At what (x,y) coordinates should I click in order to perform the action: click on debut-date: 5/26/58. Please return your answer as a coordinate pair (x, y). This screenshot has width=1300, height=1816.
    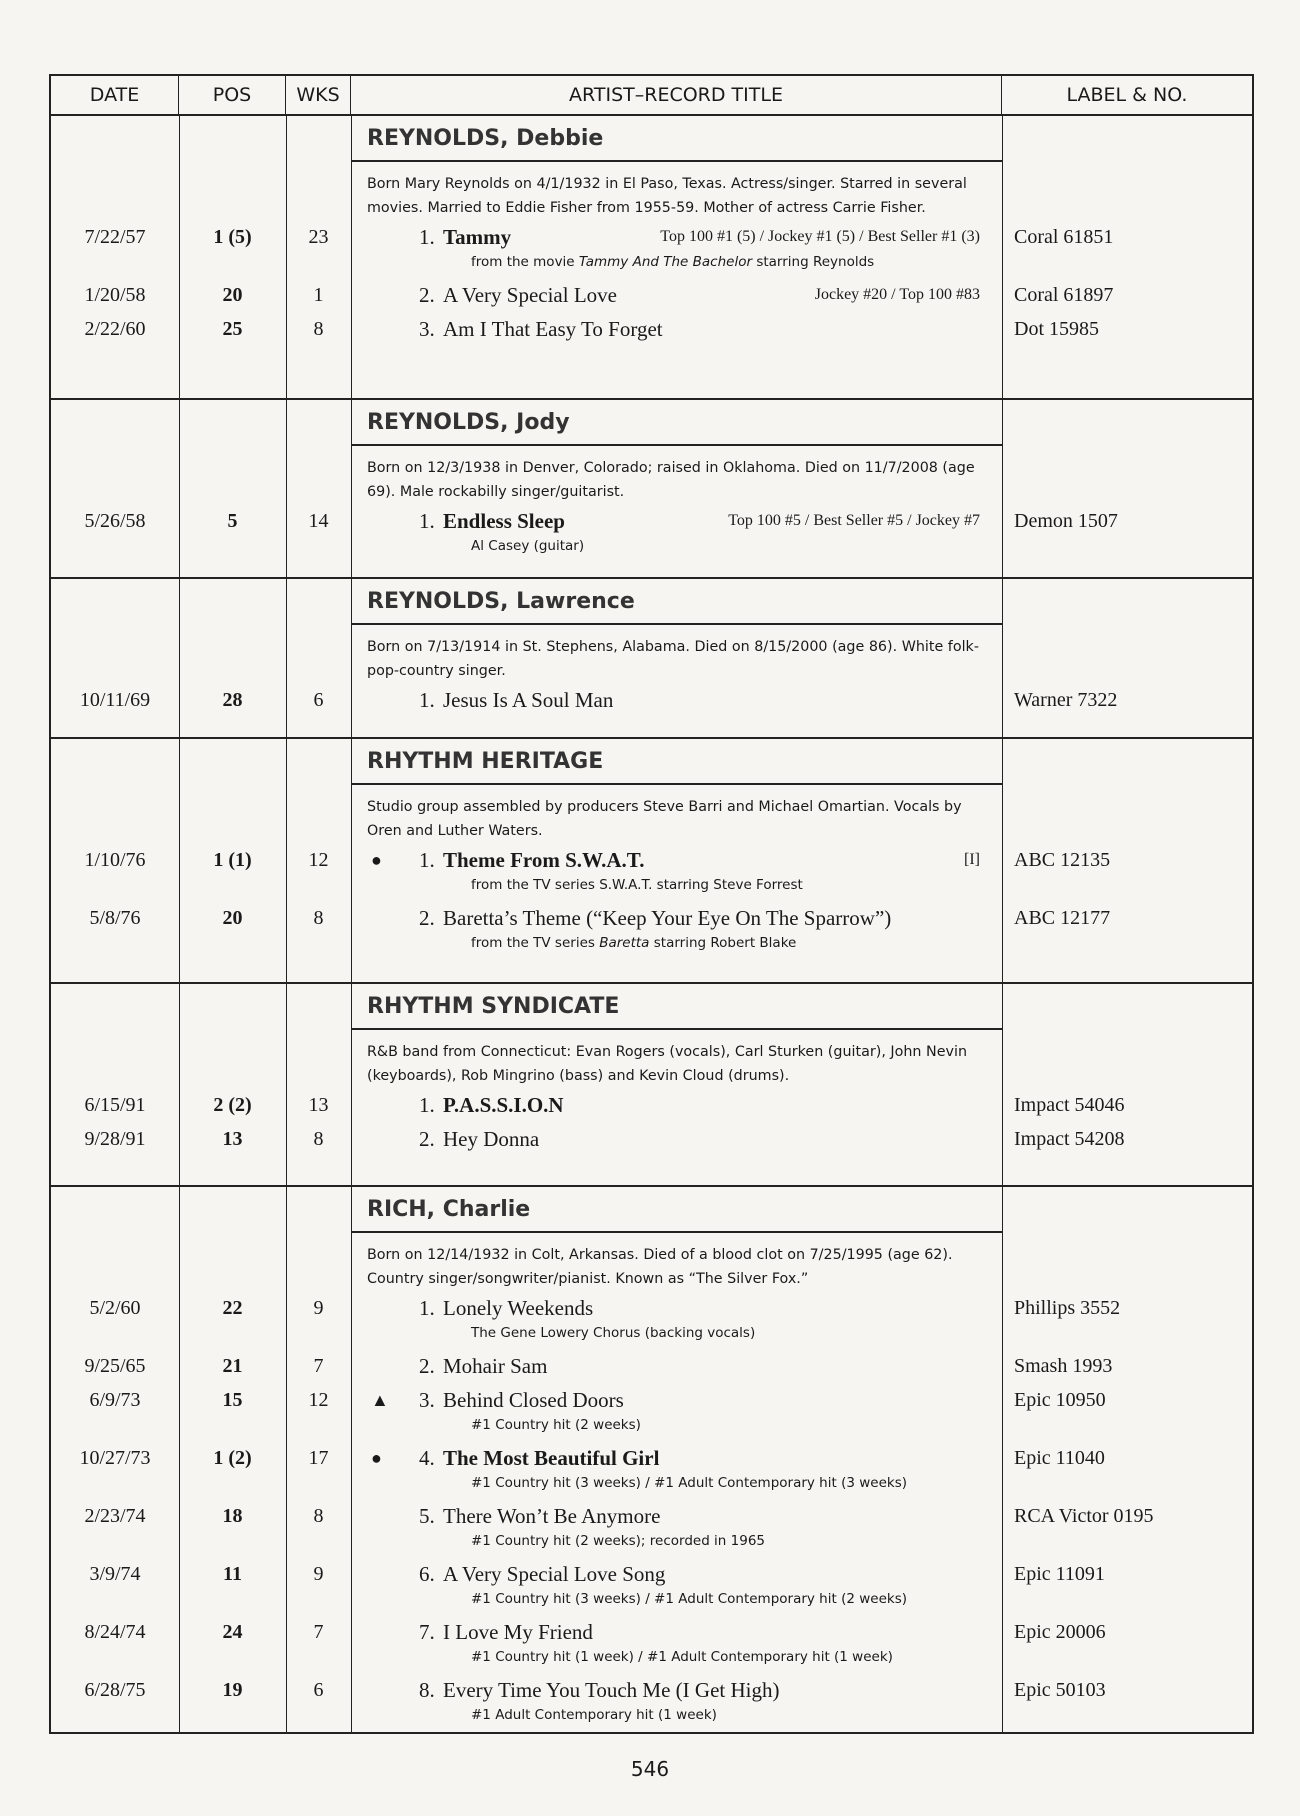
    Looking at the image, I should click on (115, 520).